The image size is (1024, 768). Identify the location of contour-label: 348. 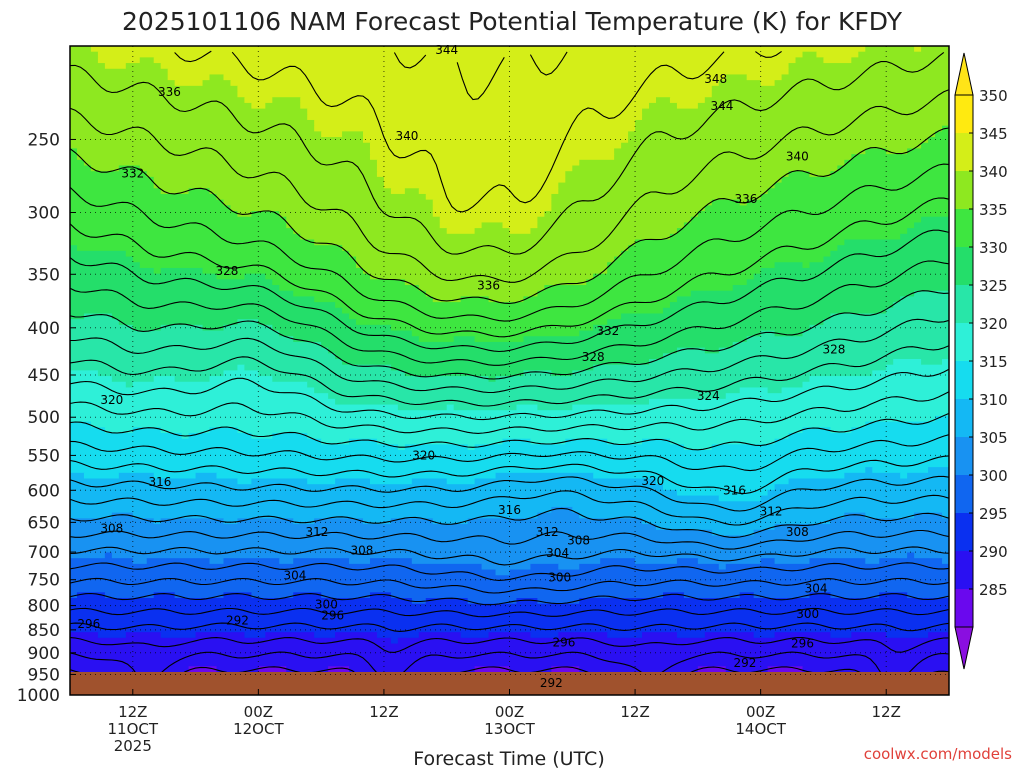
(715, 79).